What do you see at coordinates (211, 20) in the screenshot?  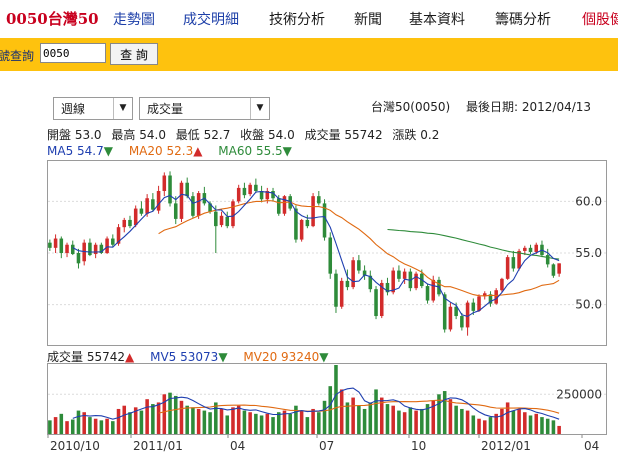 I see `nav-trade-details: 成交明細` at bounding box center [211, 20].